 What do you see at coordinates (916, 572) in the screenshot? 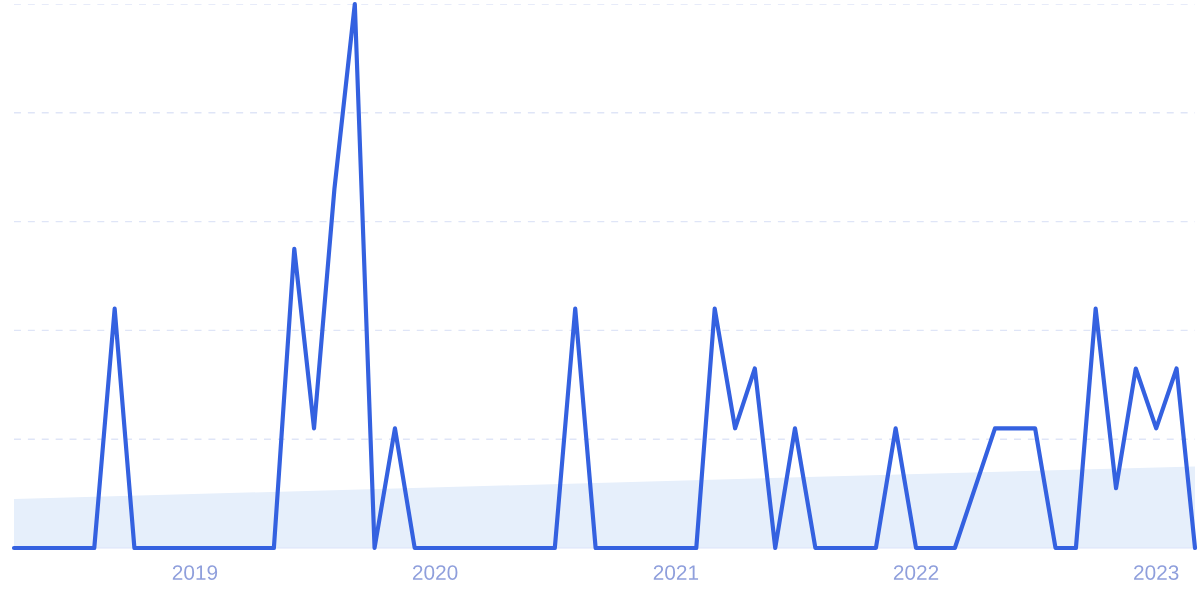
I see `x-tick-label: 2022` at bounding box center [916, 572].